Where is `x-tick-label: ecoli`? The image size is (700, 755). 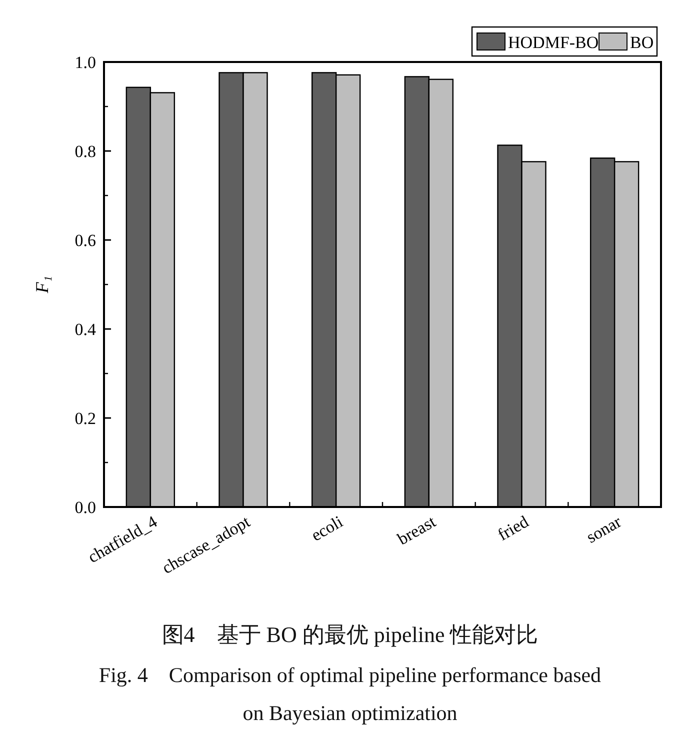 x-tick-label: ecoli is located at coordinates (327, 528).